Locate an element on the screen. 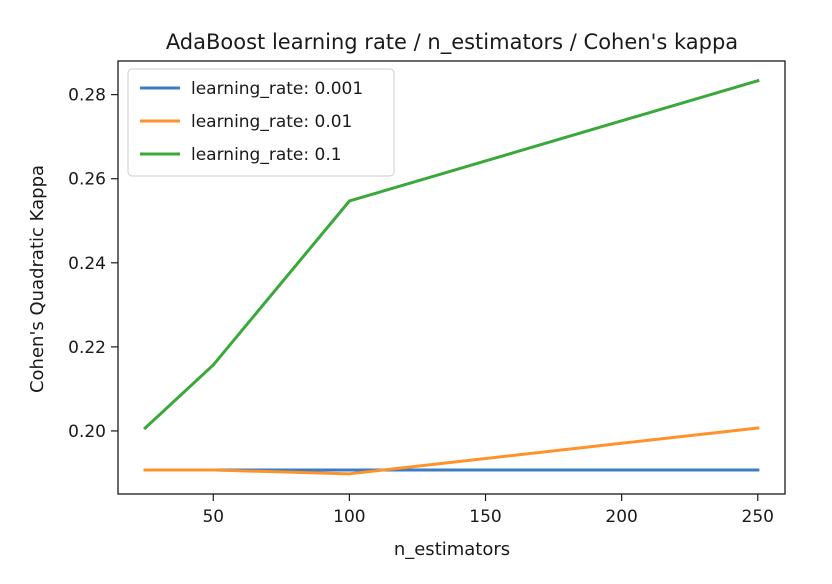 This screenshot has height=584, width=832. y-axis-title: Cohen's Quadratic Kappa is located at coordinates (37, 279).